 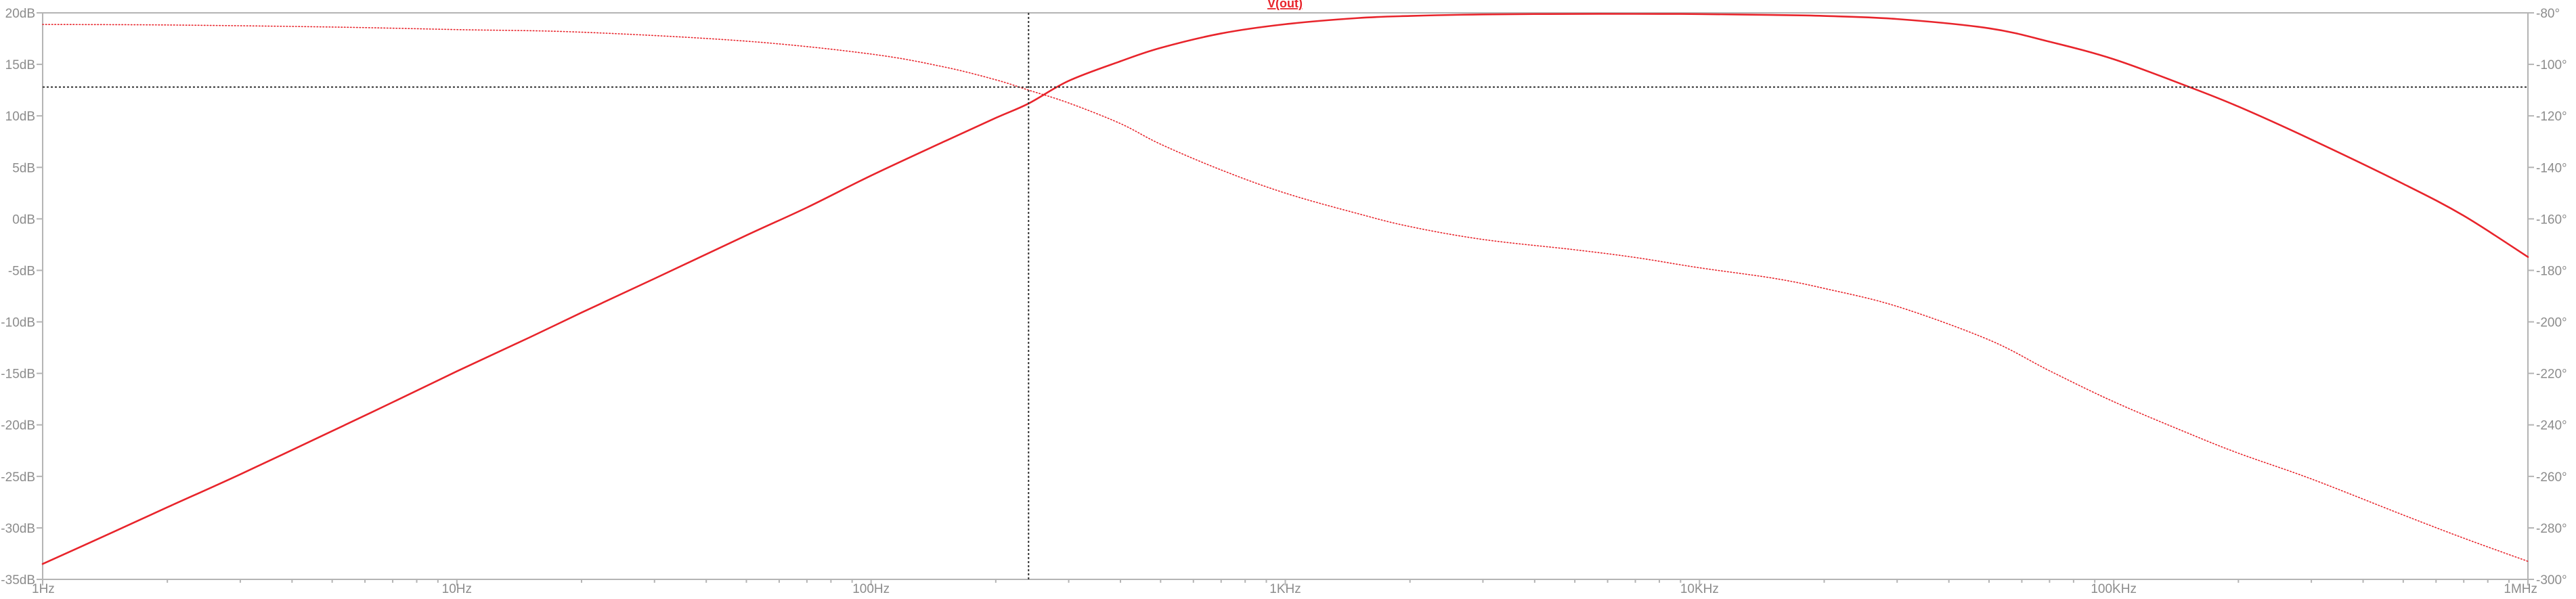 I want to click on y-right-tick-label: -100°, so click(x=2551, y=65).